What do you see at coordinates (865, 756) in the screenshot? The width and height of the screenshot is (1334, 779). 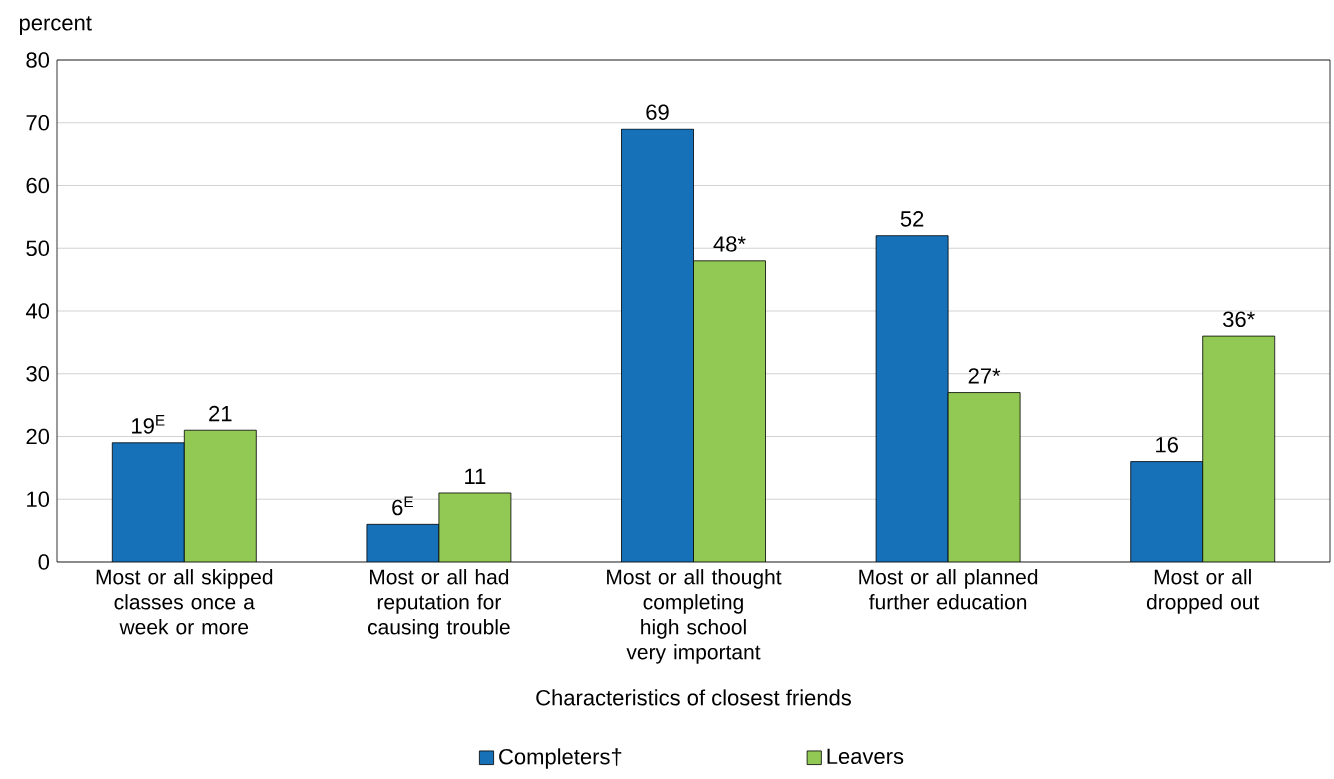 I see `legend-label: Leavers` at bounding box center [865, 756].